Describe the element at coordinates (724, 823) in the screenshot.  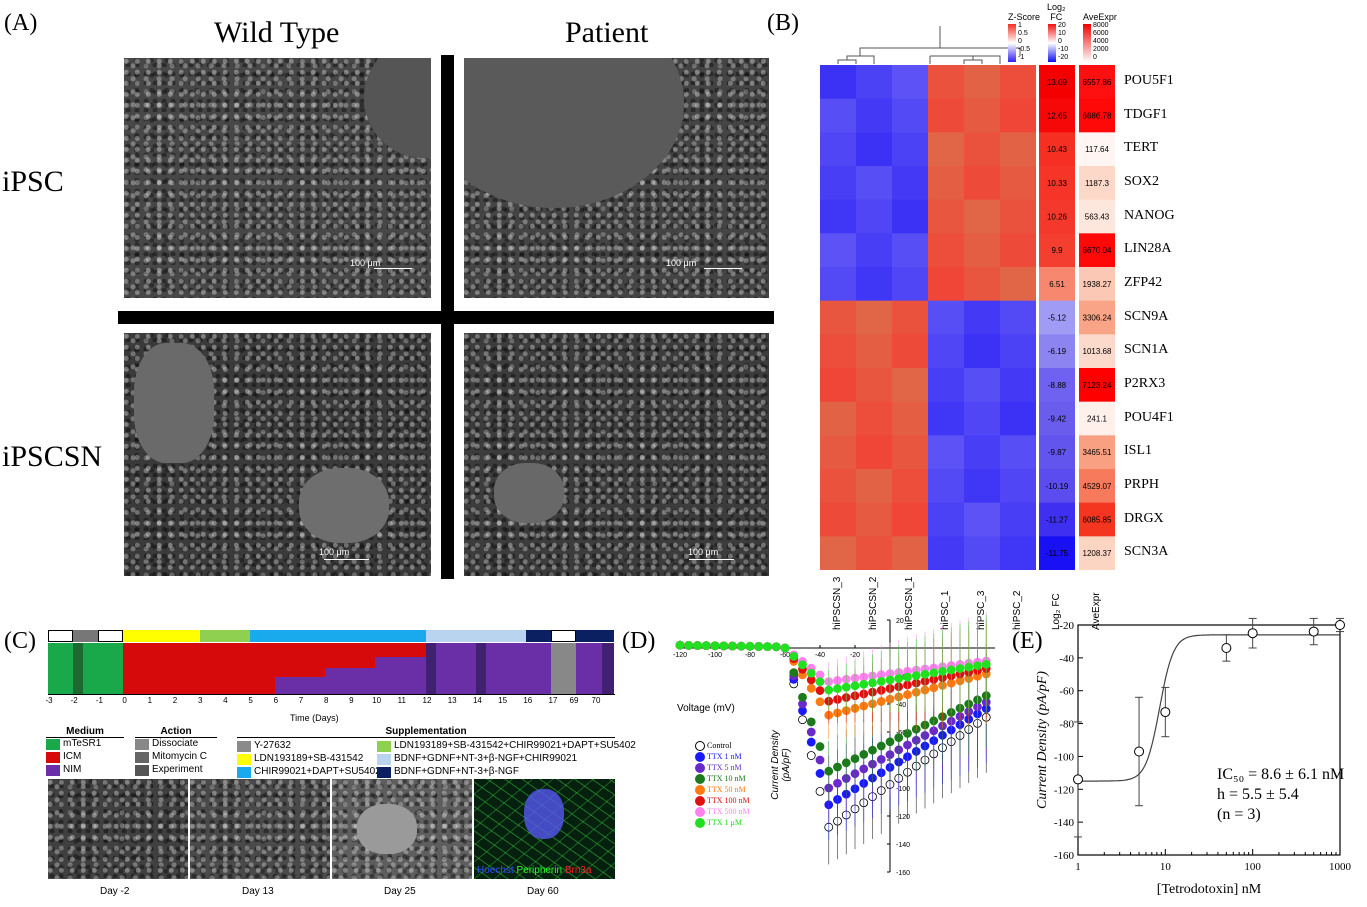
I see `iv-legend-label: TTX 1 μM` at that location.